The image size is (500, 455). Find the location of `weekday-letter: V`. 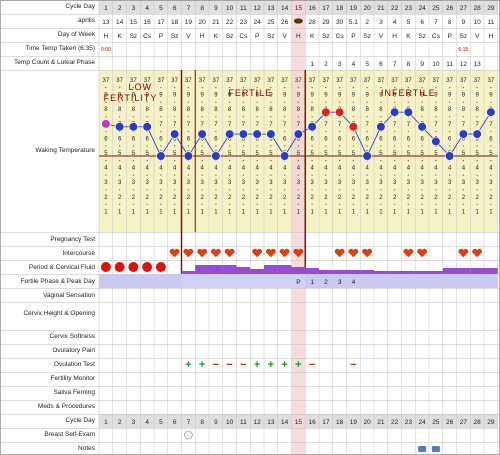

weekday-letter: V is located at coordinates (284, 36).